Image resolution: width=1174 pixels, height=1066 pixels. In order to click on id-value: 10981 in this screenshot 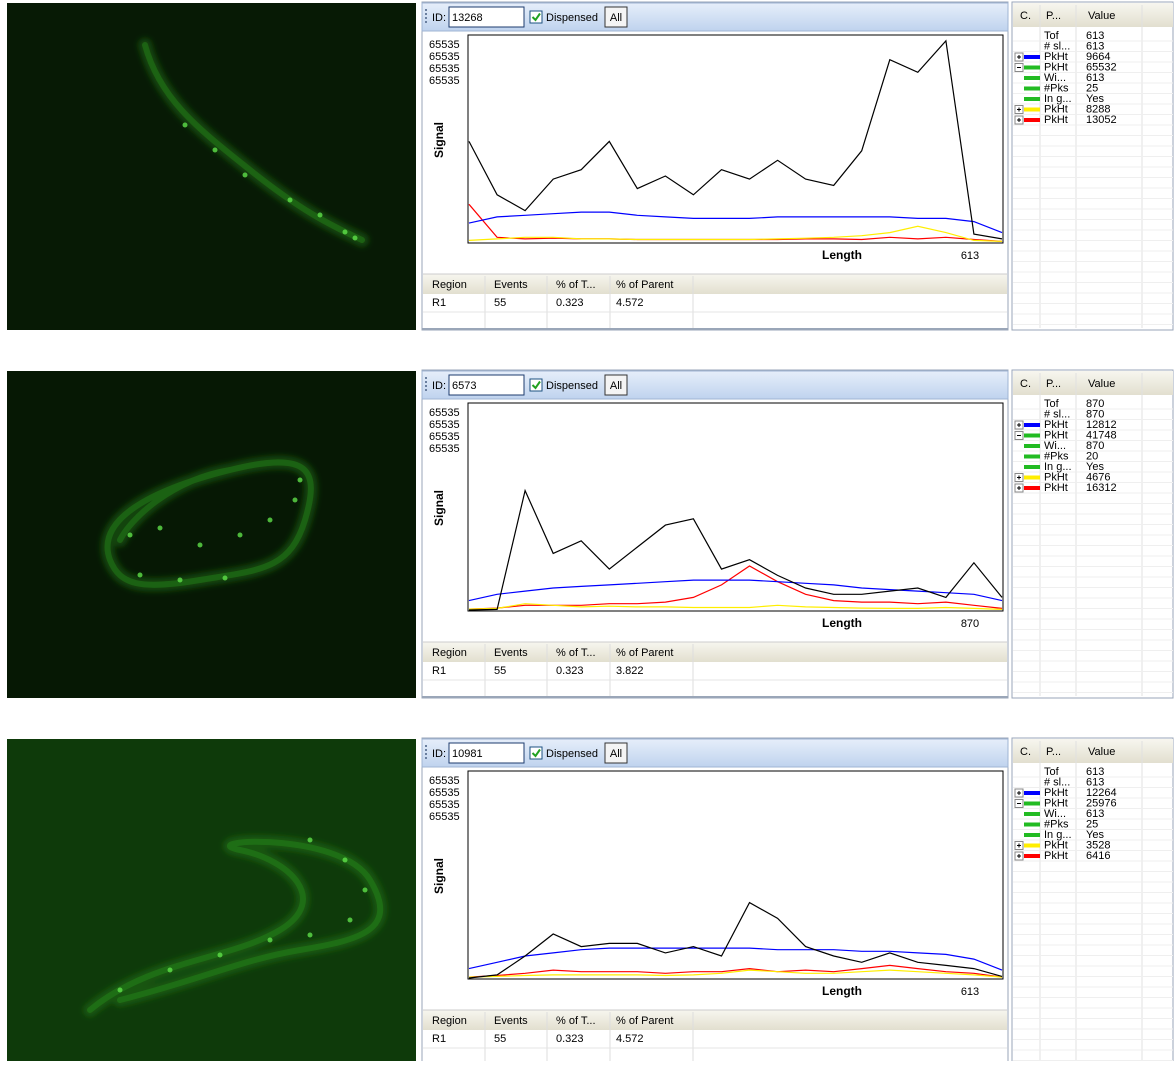, I will do `click(467, 754)`.